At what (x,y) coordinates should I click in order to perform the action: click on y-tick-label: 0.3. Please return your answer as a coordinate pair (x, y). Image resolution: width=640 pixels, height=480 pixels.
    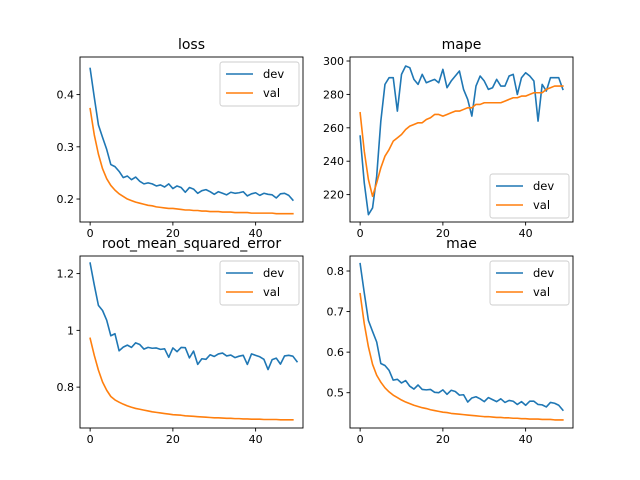
    Looking at the image, I should click on (66, 147).